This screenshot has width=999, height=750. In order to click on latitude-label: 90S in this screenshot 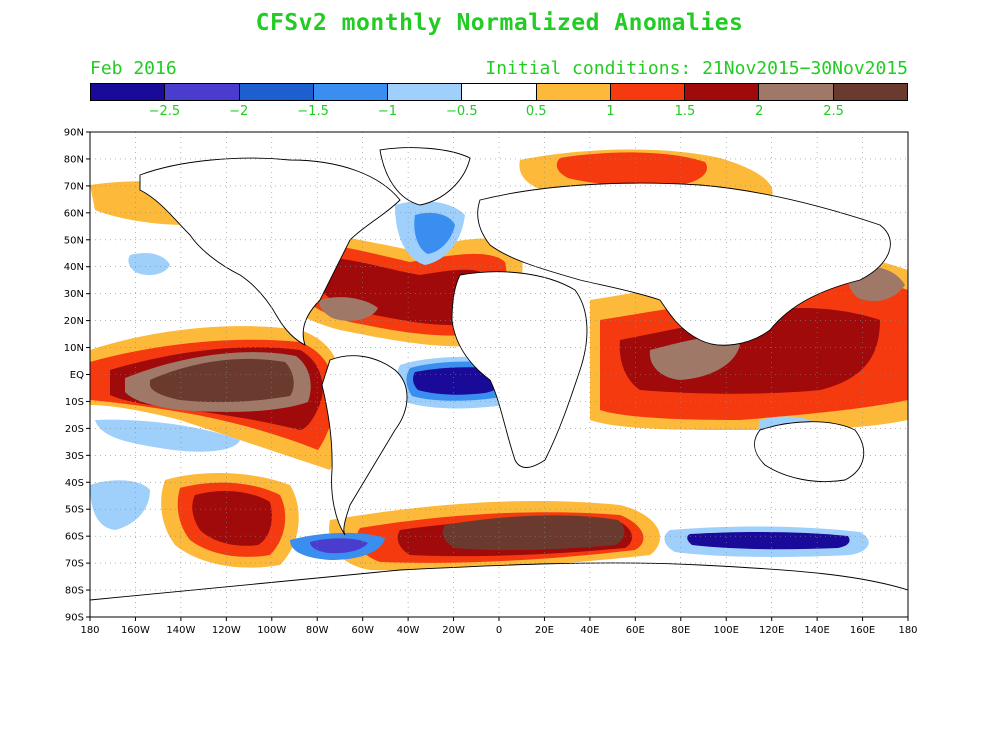, I will do `click(74, 618)`.